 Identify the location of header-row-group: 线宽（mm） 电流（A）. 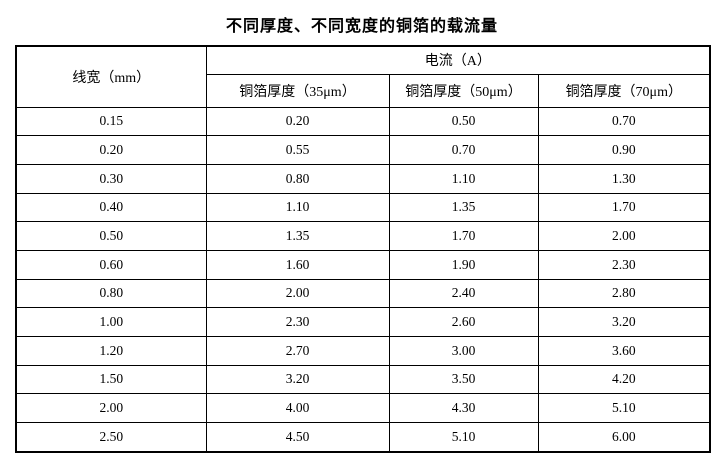
(363, 76).